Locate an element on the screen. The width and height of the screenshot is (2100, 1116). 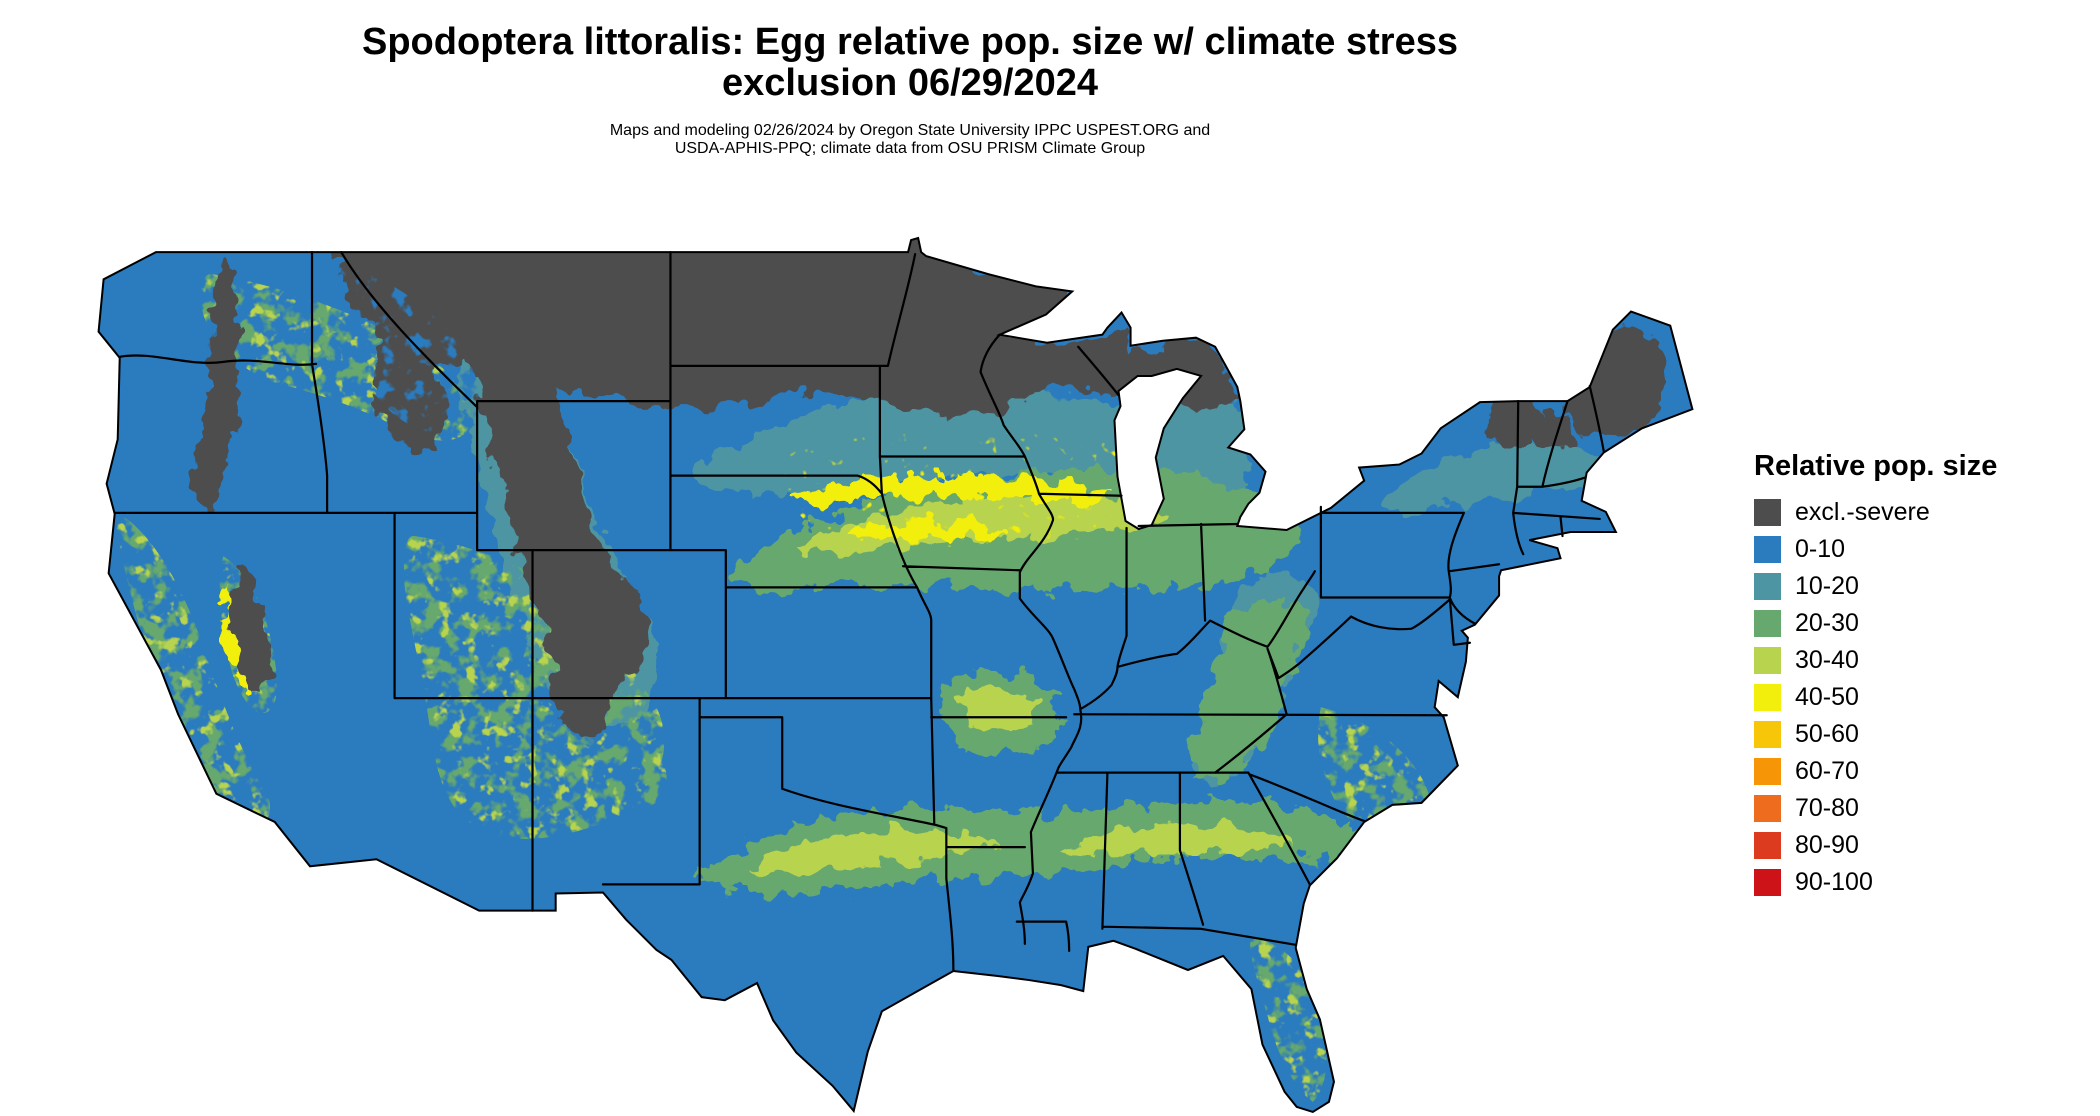
legend-item-60-70: 60-70 is located at coordinates (1875, 771).